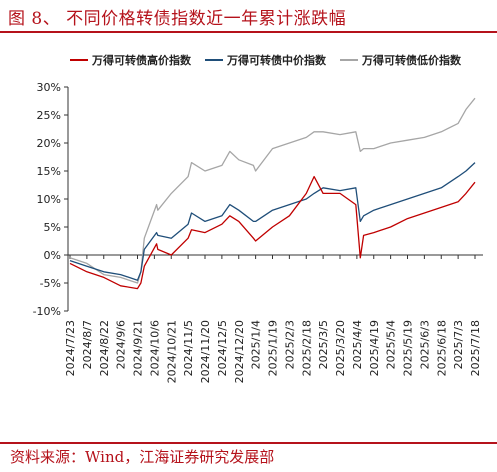  I want to click on x-tick-label: 2025/6/3, so click(424, 344).